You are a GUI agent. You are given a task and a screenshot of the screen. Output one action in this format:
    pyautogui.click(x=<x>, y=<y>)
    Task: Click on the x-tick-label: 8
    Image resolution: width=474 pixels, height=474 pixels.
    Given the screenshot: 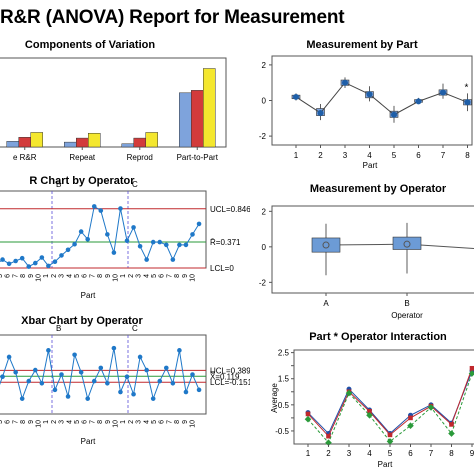 What is the action you would take?
    pyautogui.click(x=467, y=155)
    